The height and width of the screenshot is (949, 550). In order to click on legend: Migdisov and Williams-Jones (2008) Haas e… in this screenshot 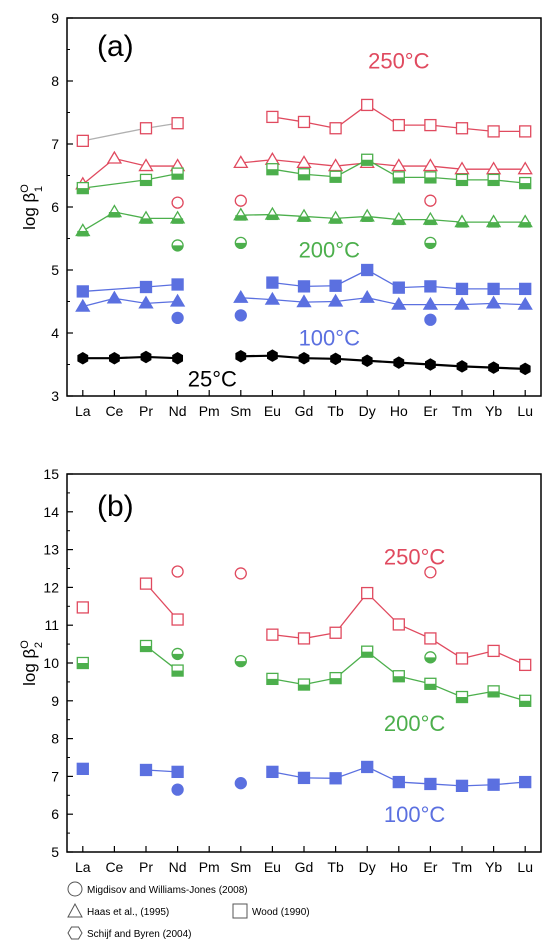, I will do `click(188, 910)`.